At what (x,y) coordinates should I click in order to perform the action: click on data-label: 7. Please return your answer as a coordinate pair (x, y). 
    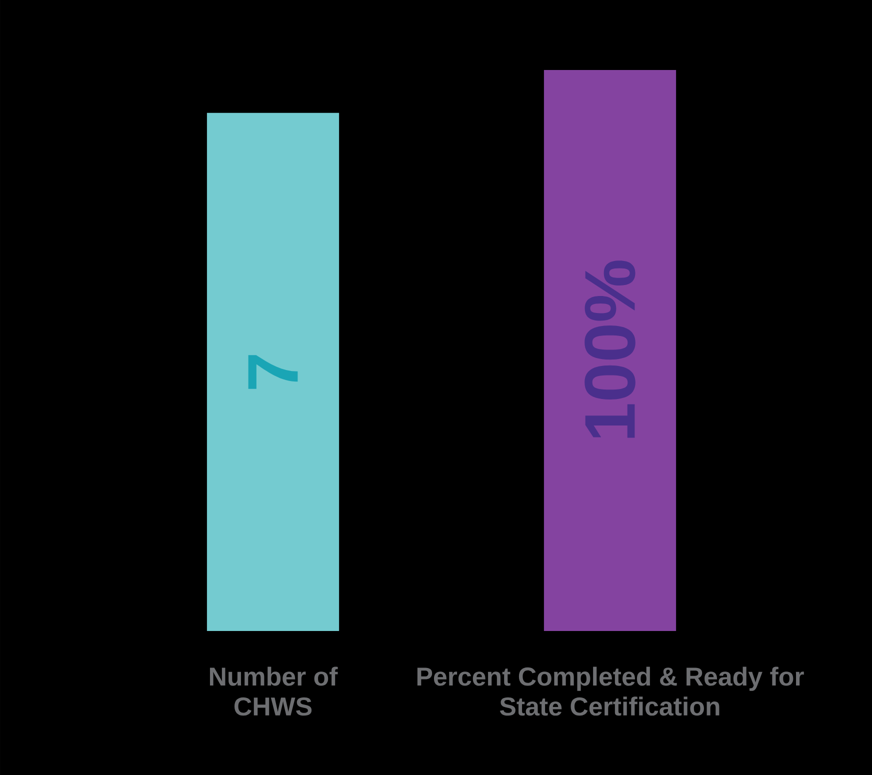
    Looking at the image, I should click on (273, 372).